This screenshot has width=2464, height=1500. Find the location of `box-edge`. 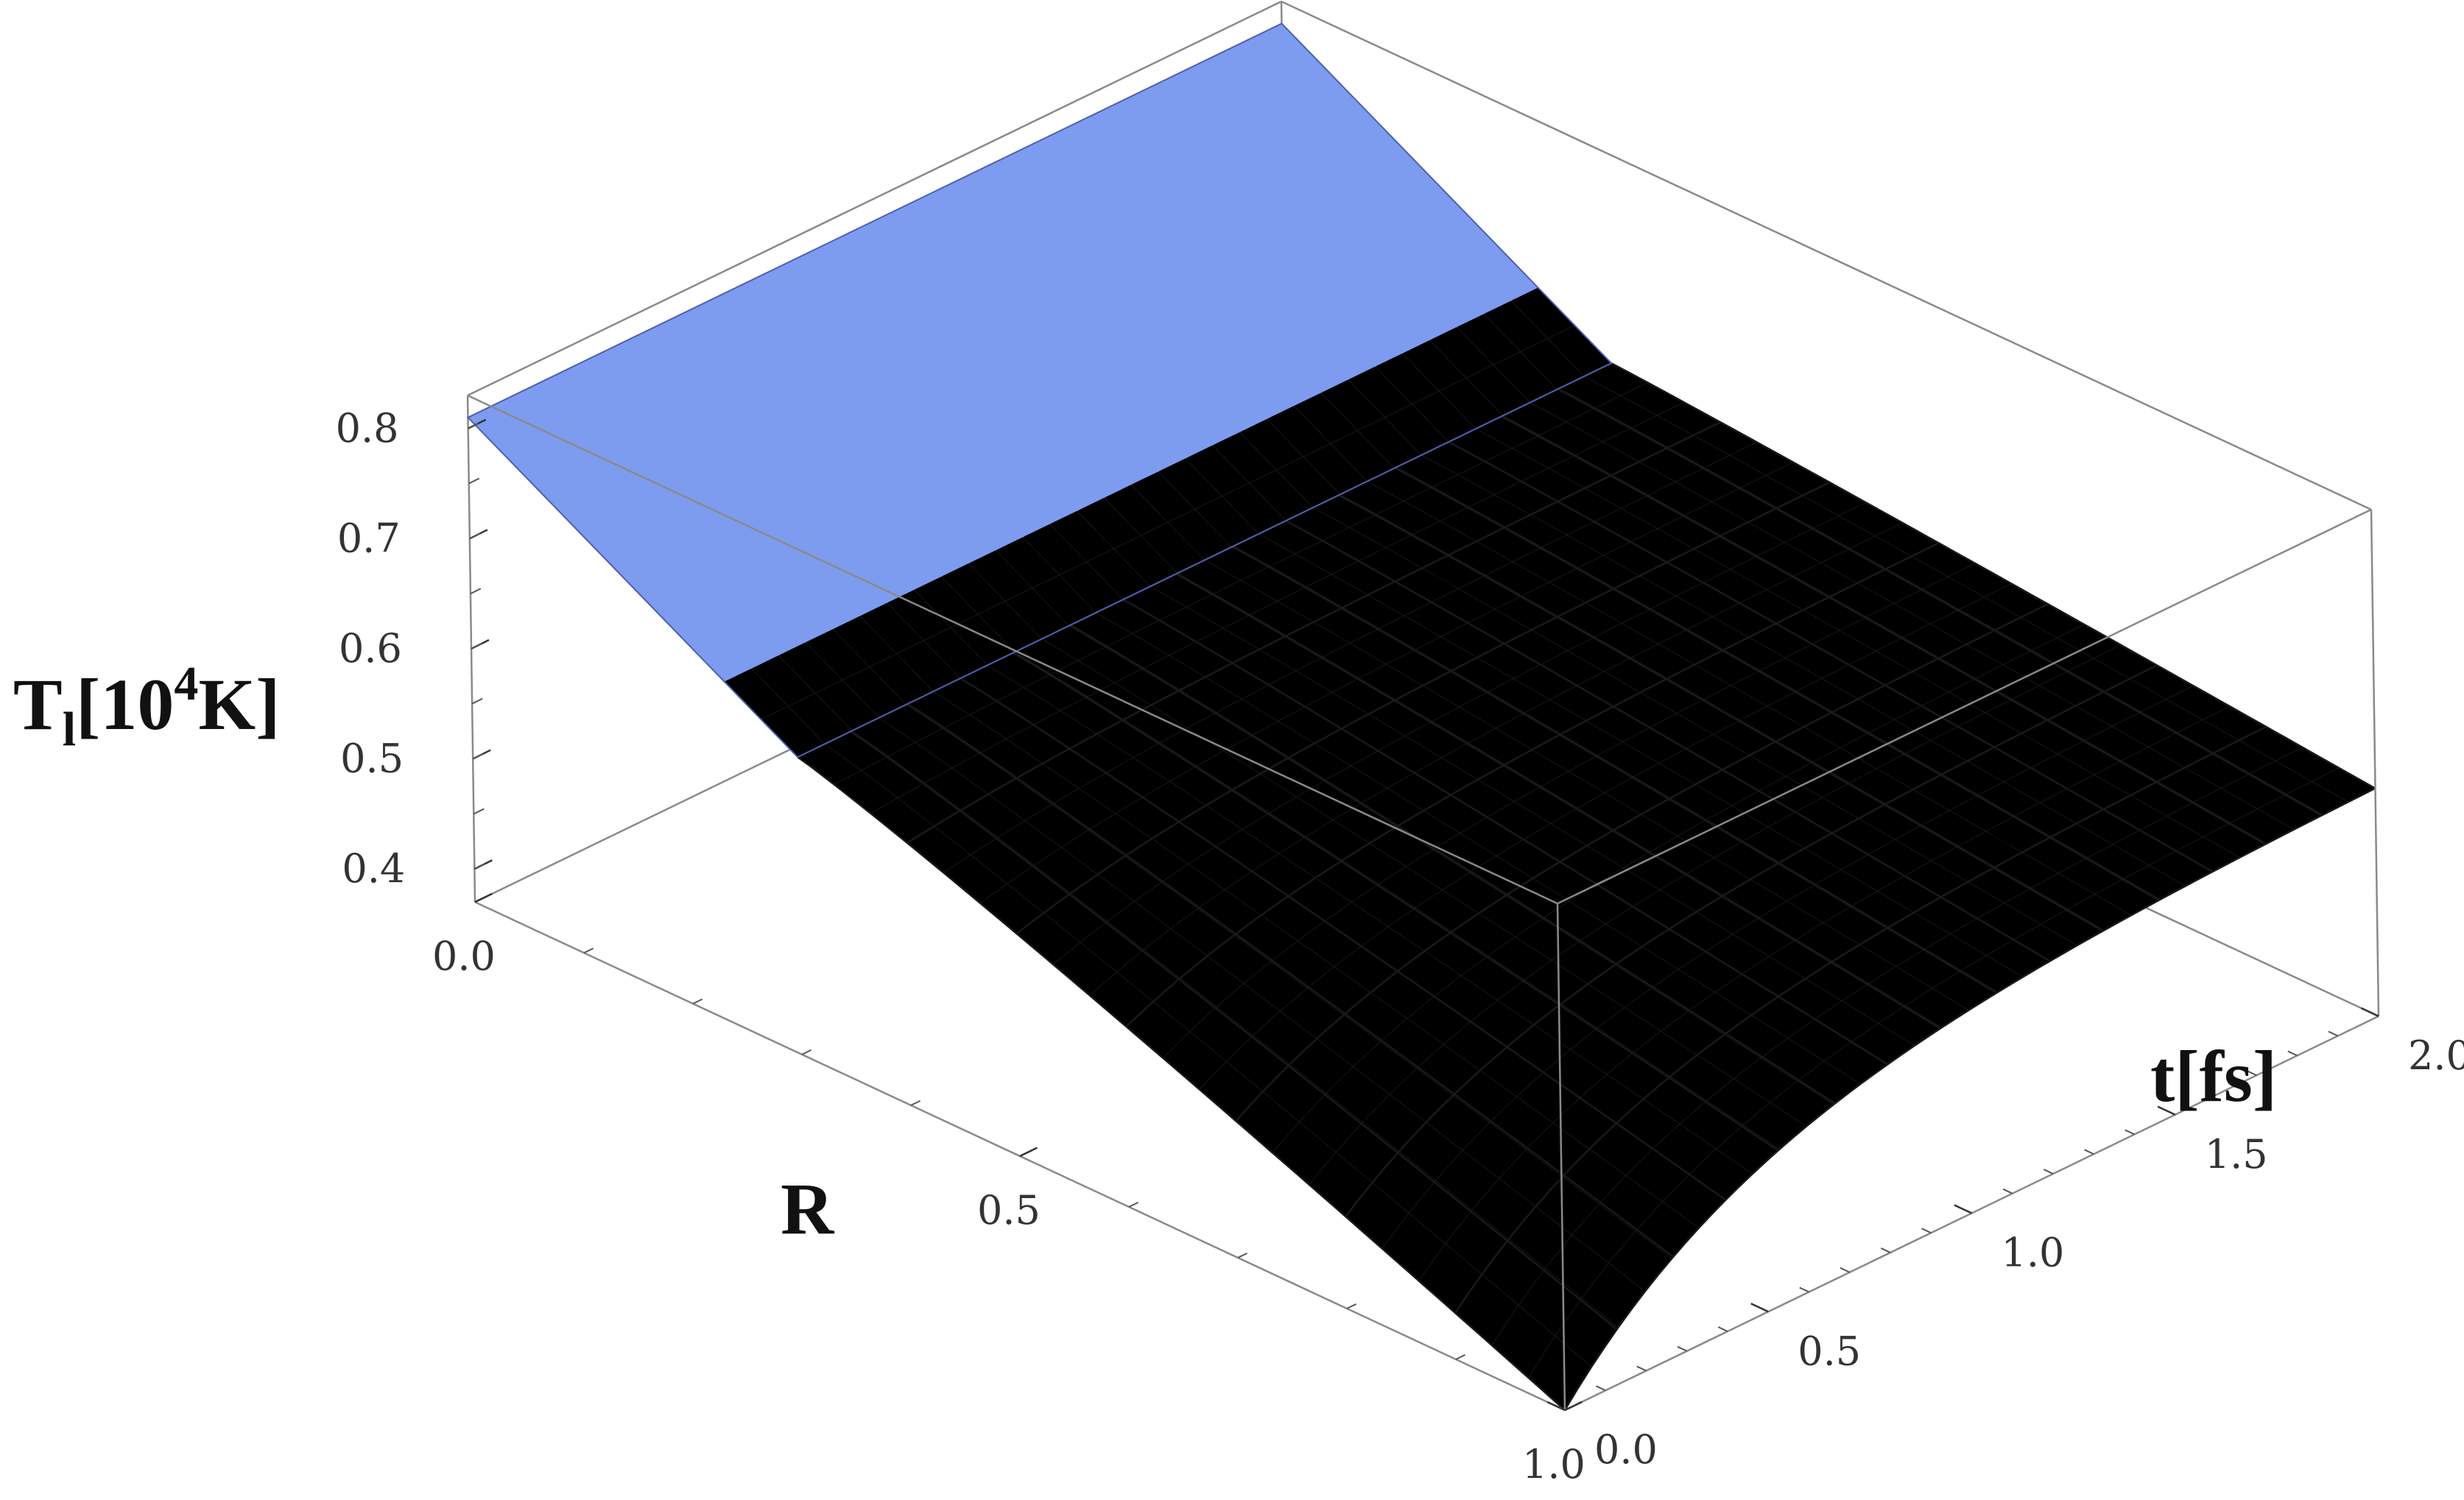

box-edge is located at coordinates (874, 199).